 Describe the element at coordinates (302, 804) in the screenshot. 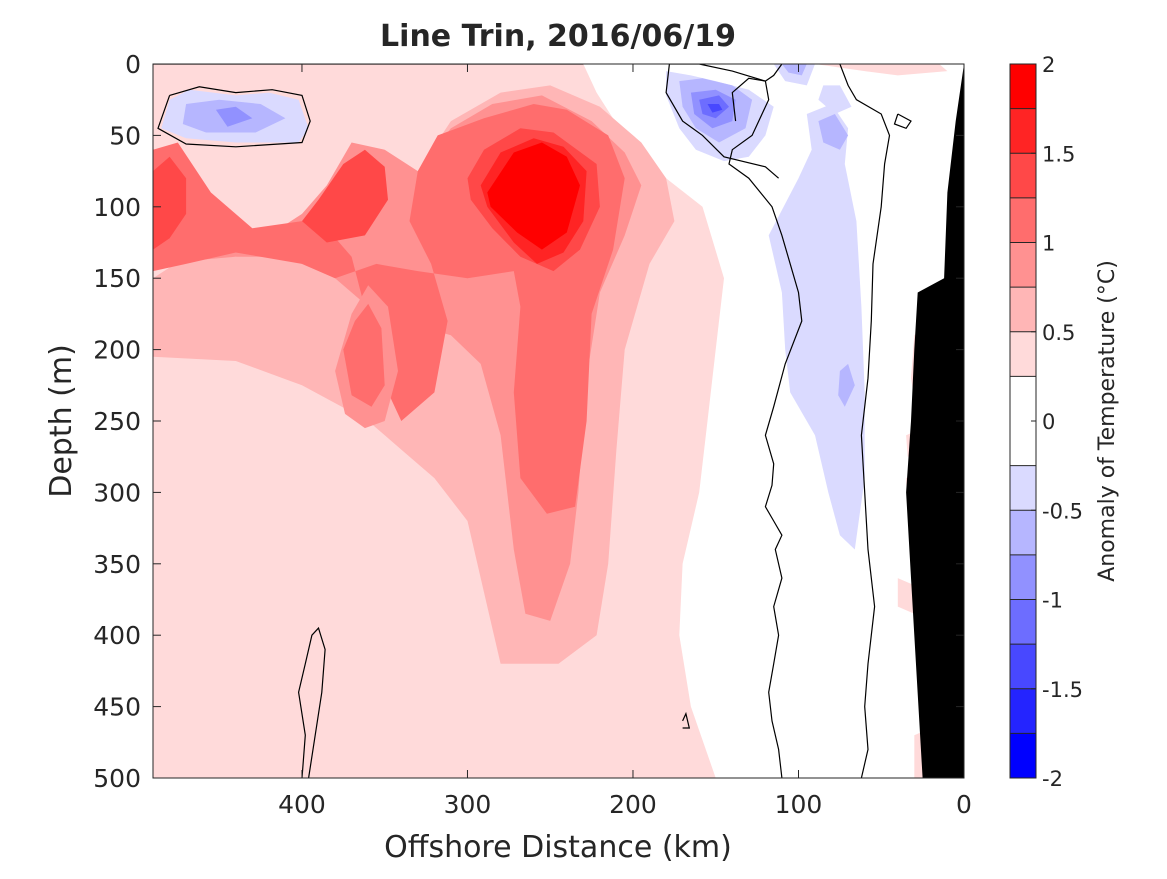

I see `x-tick-label: 400` at that location.